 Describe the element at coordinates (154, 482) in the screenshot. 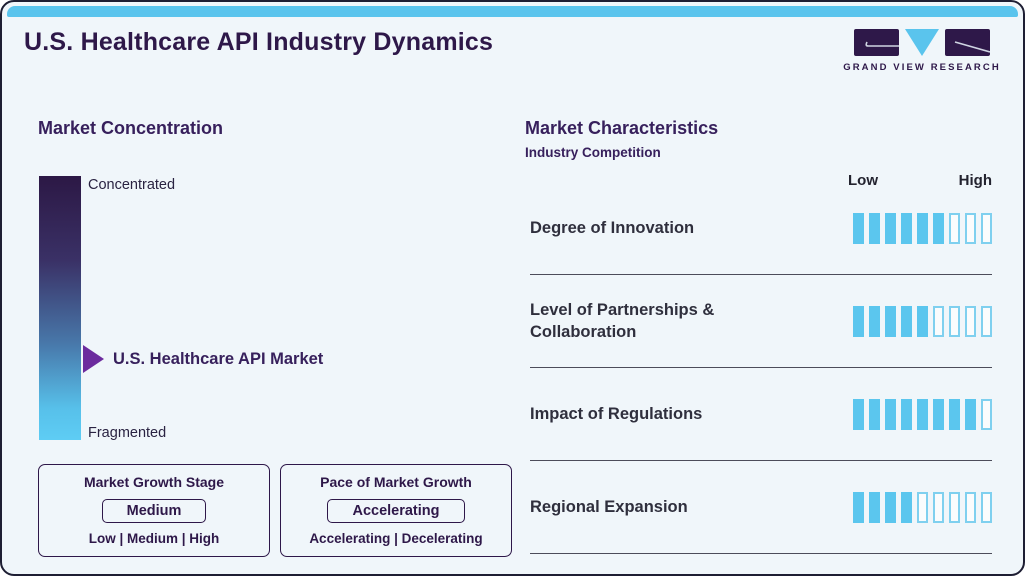

I see `growth-stage-title: Market Growth Stage` at that location.